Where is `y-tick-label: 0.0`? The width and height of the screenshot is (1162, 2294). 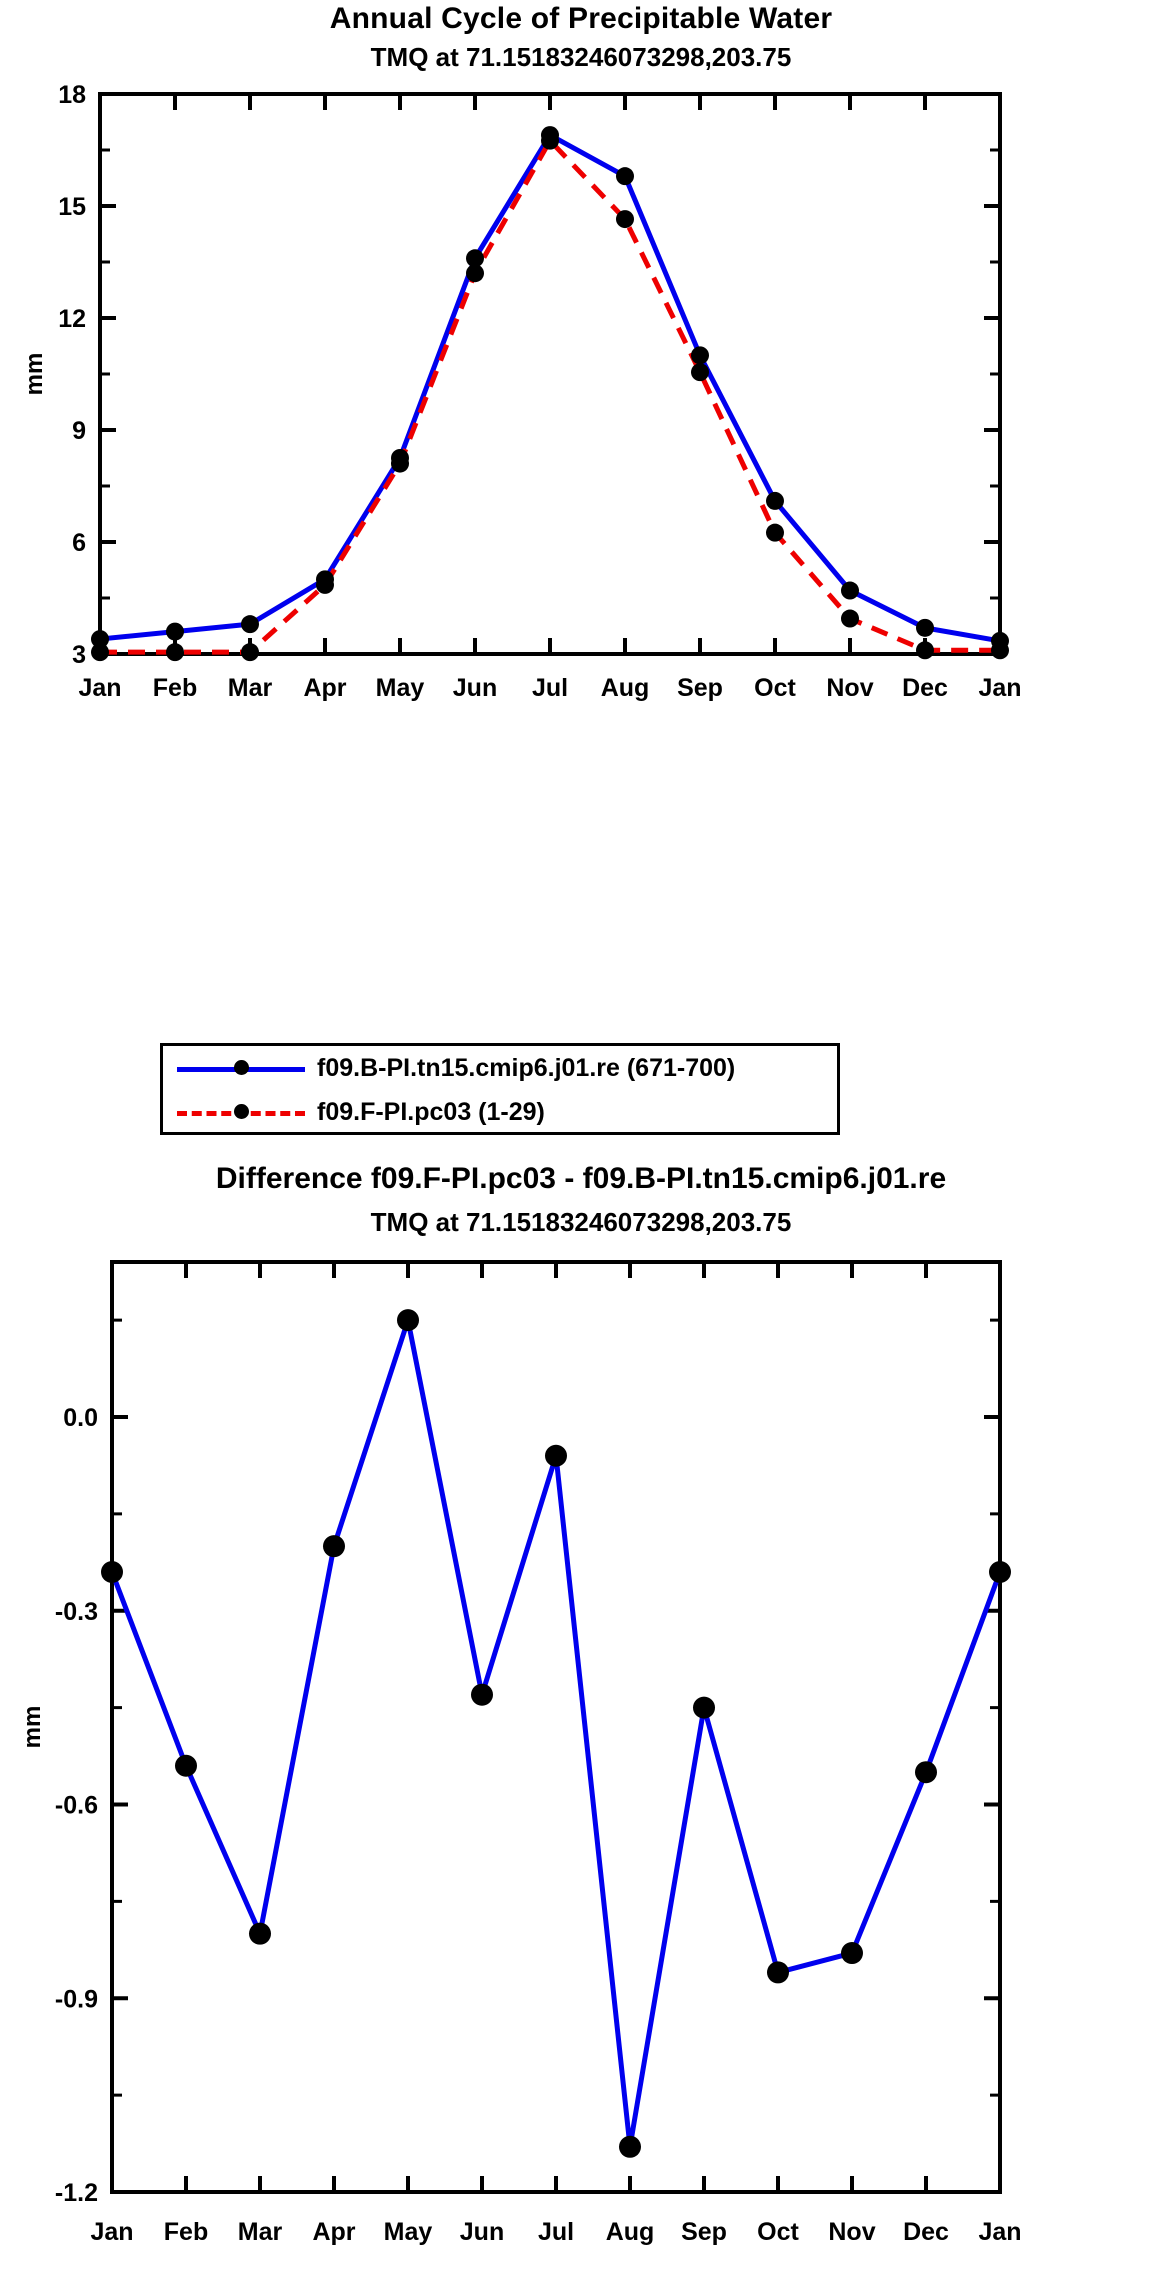 y-tick-label: 0.0 is located at coordinates (80, 1418).